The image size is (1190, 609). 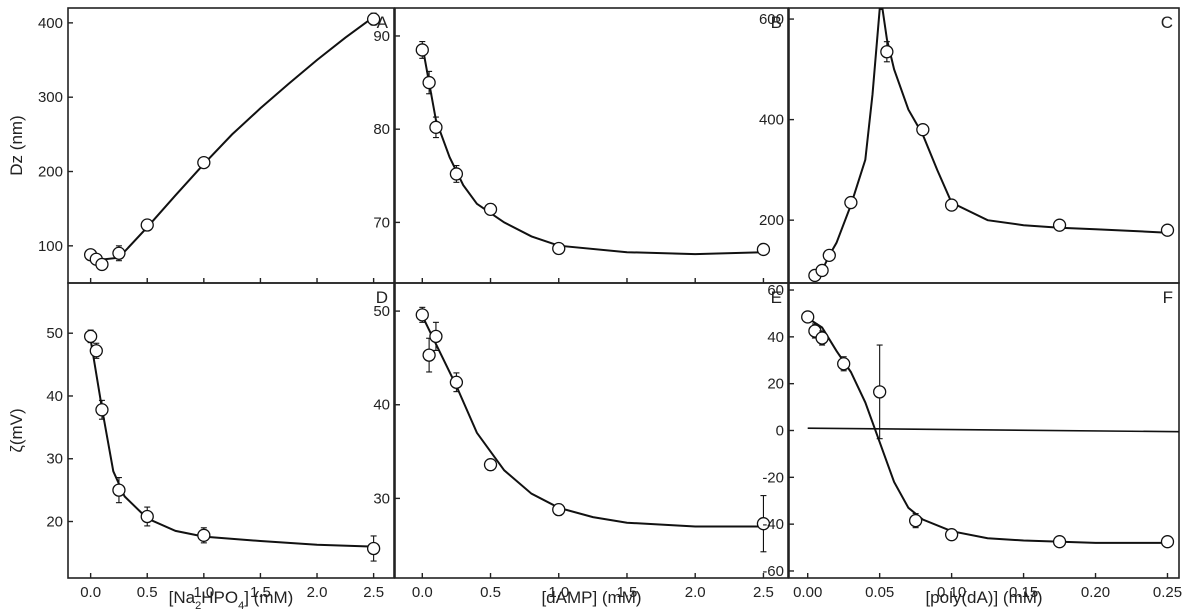 What do you see at coordinates (776, 297) in the screenshot?
I see `panel-letter: E` at bounding box center [776, 297].